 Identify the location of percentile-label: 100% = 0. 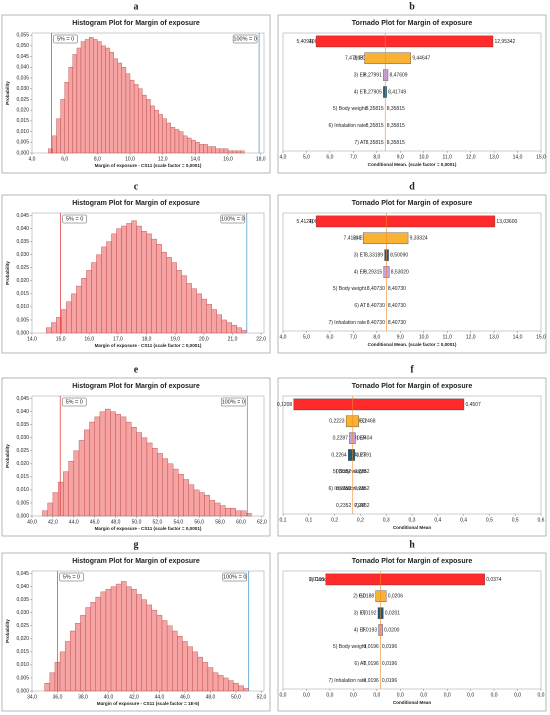
(232, 220).